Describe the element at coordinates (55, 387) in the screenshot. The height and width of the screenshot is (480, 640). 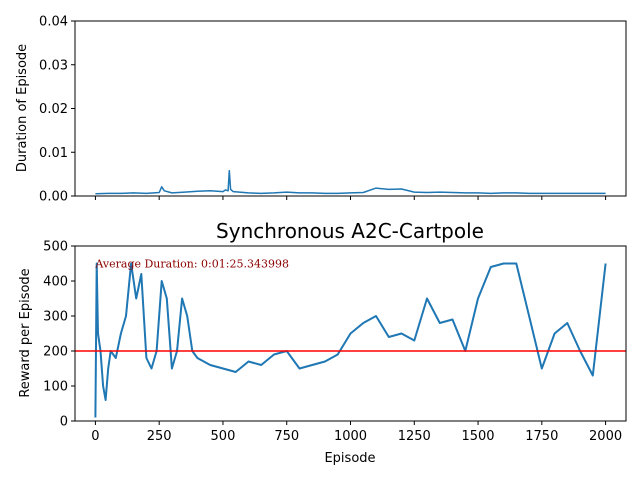
I see `reward-y-tick-label: 100` at that location.